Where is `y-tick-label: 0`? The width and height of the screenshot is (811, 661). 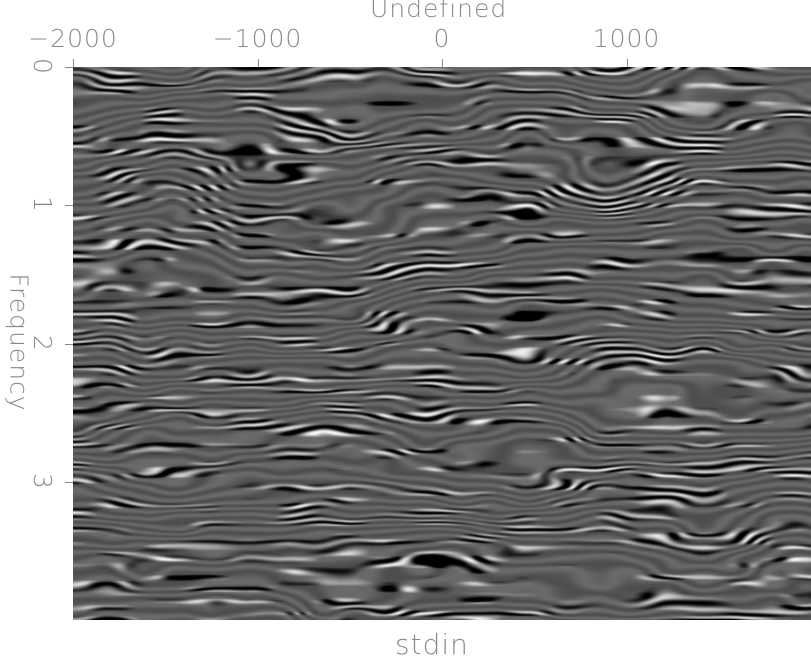 y-tick-label: 0 is located at coordinates (42, 66).